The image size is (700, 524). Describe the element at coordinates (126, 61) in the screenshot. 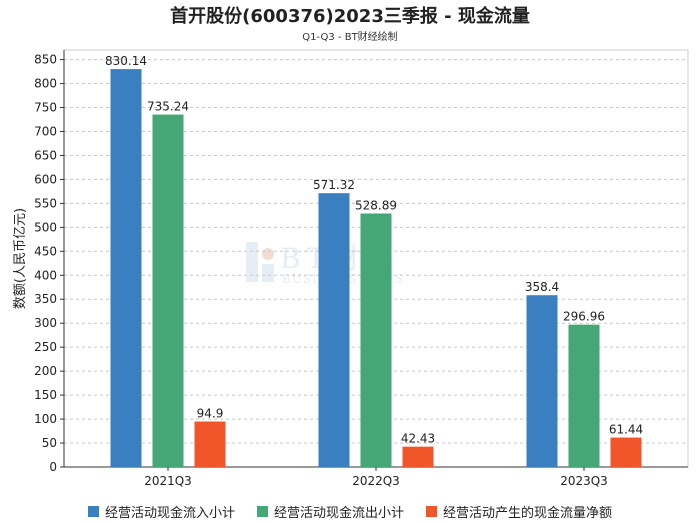

I see `bar-value-label: 830.14` at that location.